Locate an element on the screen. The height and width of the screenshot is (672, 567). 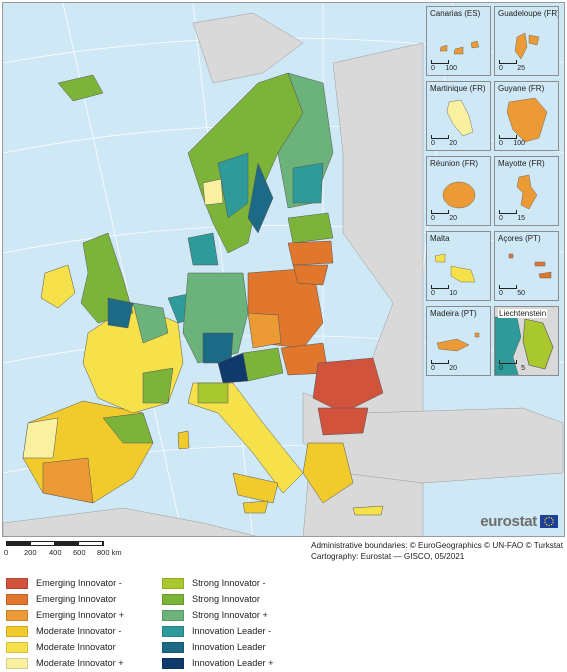
inset-madeira: Madeira (PT) 0 20 is located at coordinates (458, 341).